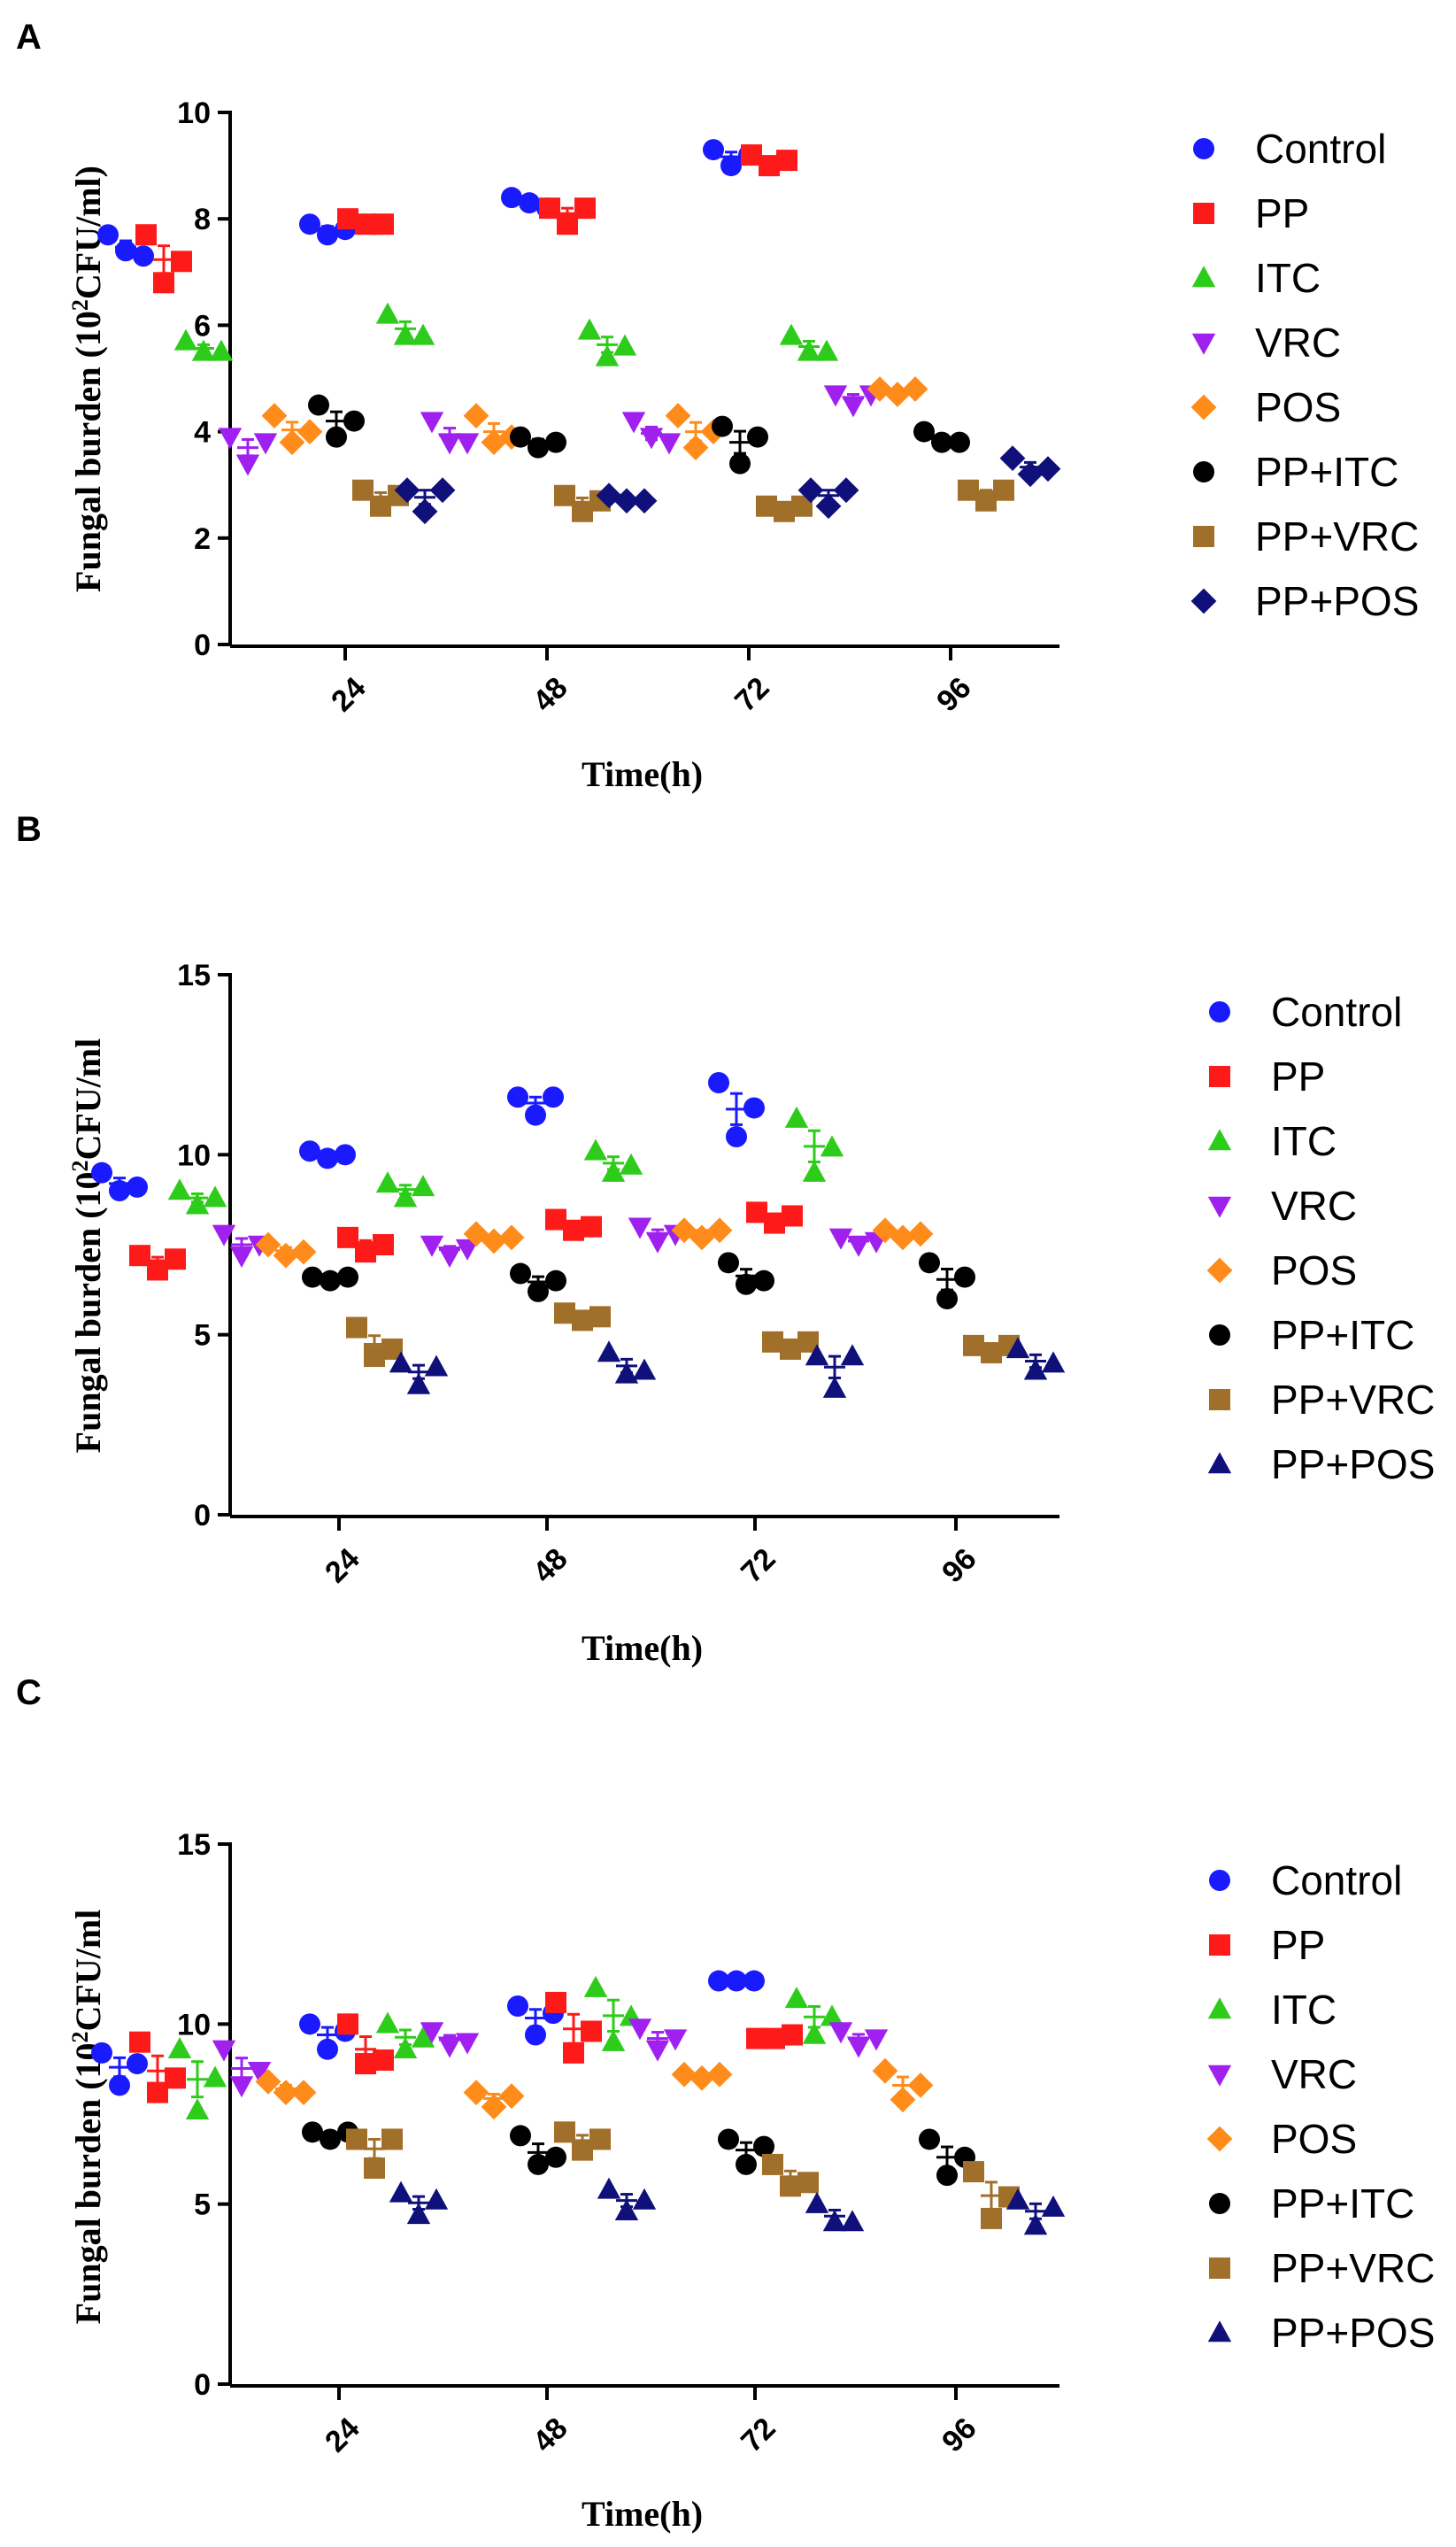 Image resolution: width=1456 pixels, height=2547 pixels. Describe the element at coordinates (550, 2435) in the screenshot. I see `x-tick-label: 48` at that location.